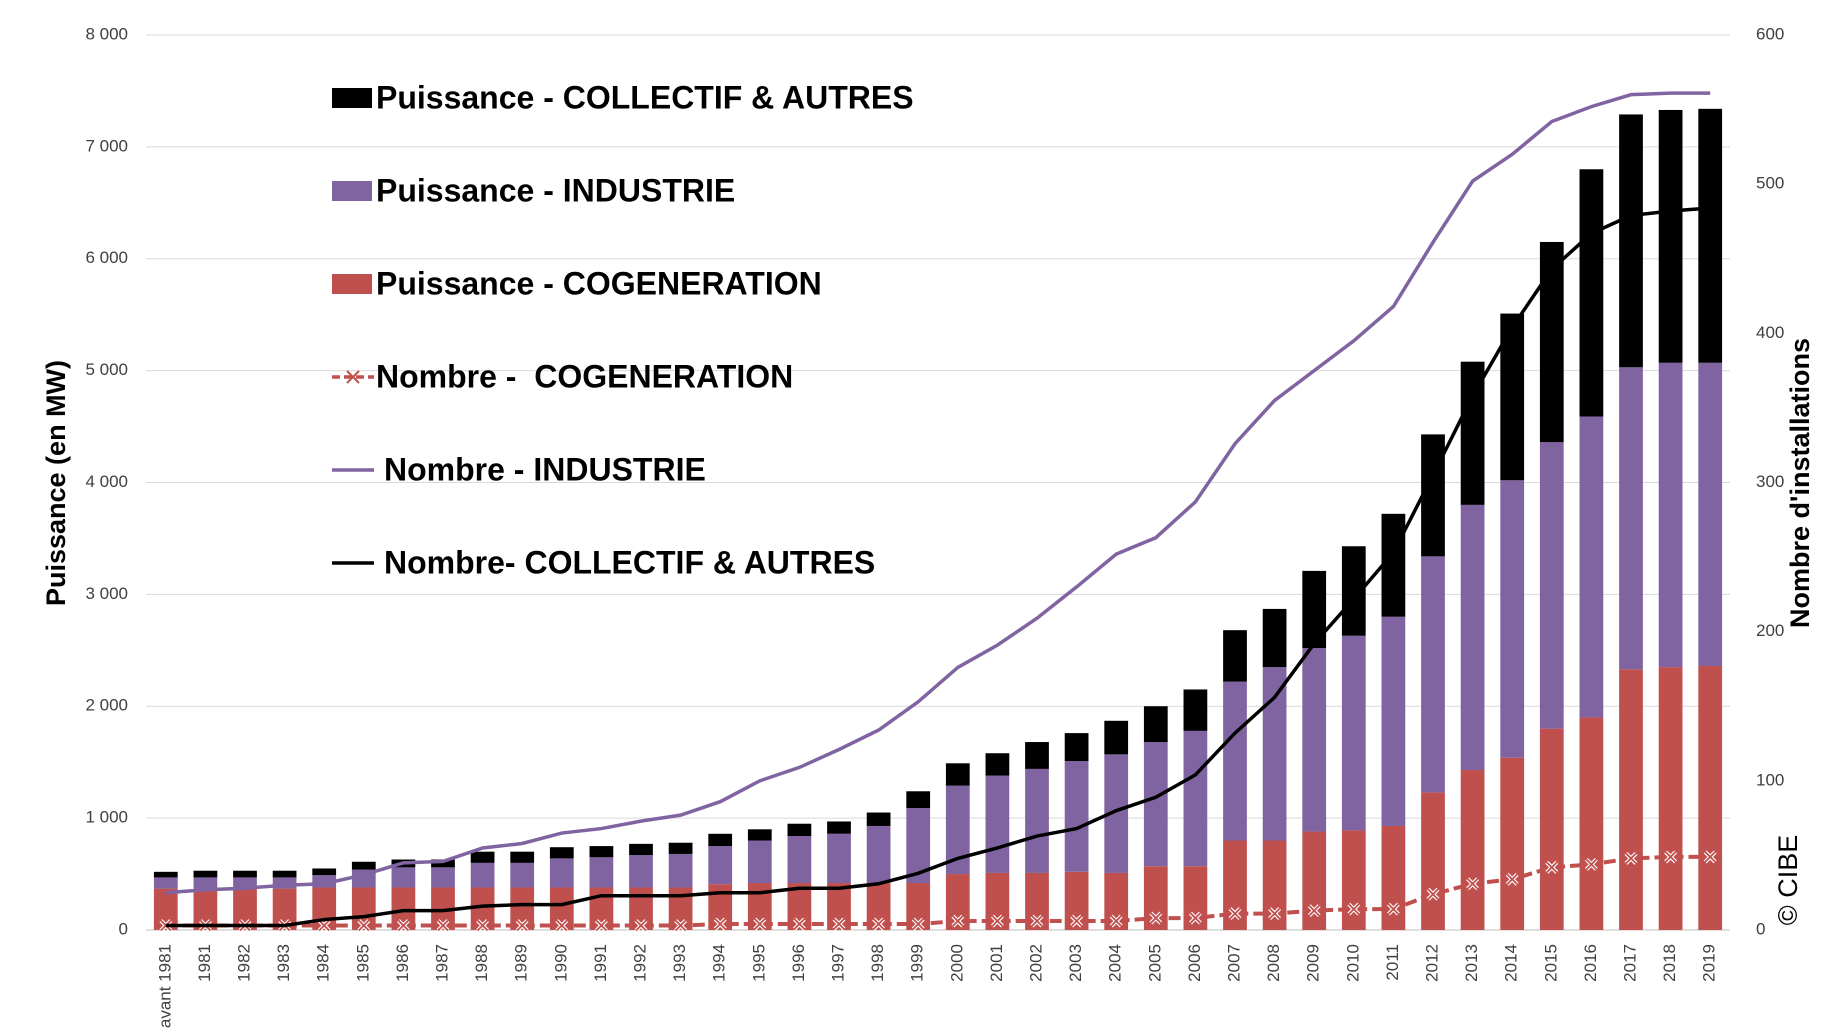  What do you see at coordinates (1770, 33) in the screenshot?
I see `y2-tick-label: 600` at bounding box center [1770, 33].